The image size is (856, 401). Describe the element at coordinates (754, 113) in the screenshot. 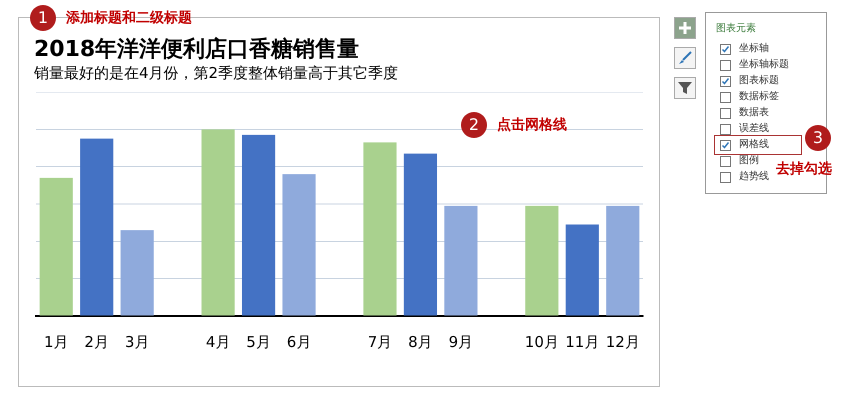

I see `text: 数据表` at that location.